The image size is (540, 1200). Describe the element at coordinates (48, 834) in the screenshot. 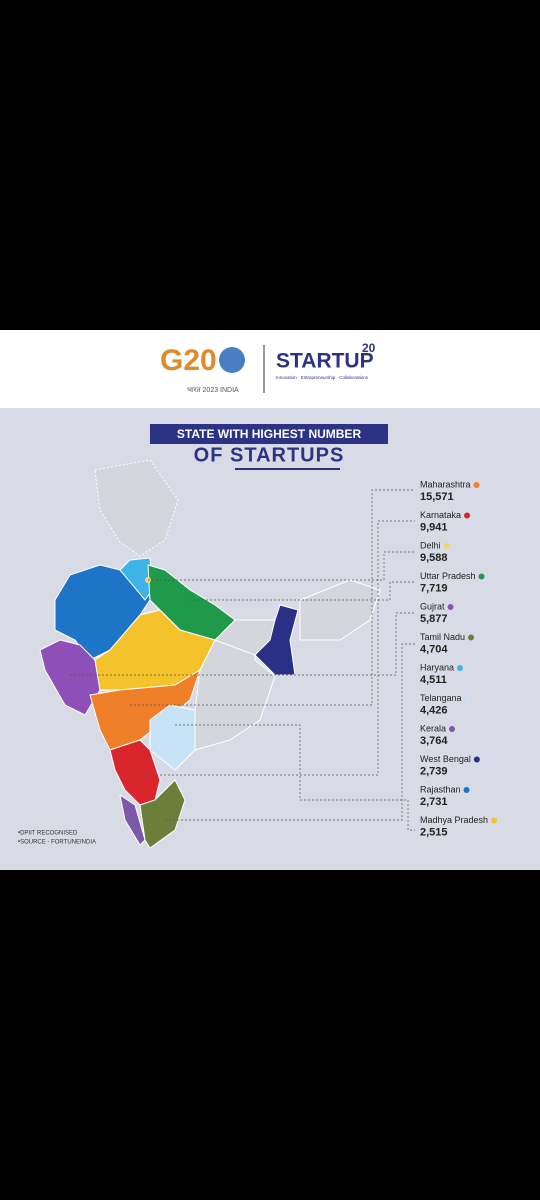

I see `note: •DPIIT RECOGNISED` at that location.